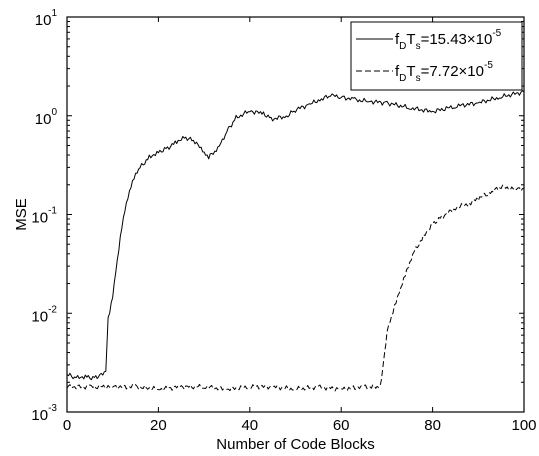 This screenshot has width=539, height=456. What do you see at coordinates (44, 216) in the screenshot?
I see `y-tick-label: 10⁻¹` at bounding box center [44, 216].